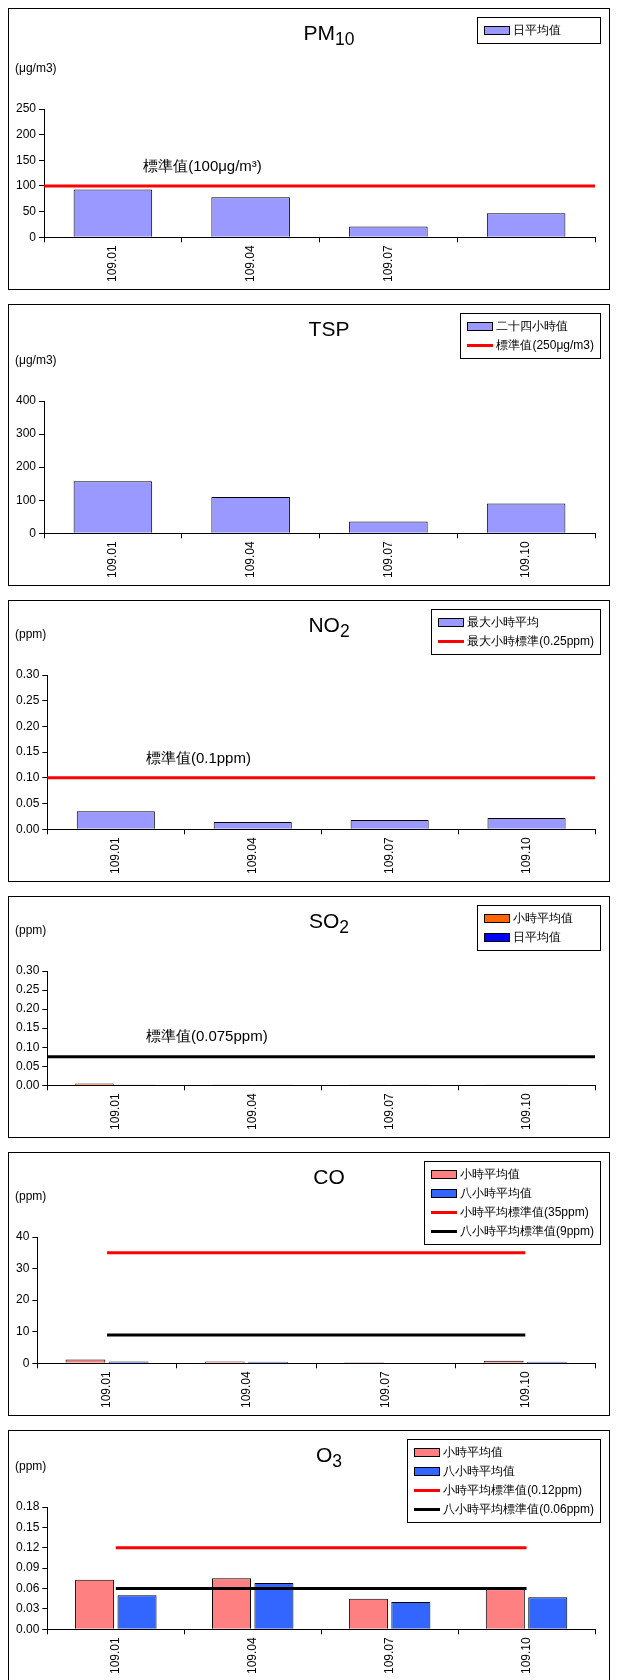  I want to click on y-tick-label: 40, so click(22, 1236).